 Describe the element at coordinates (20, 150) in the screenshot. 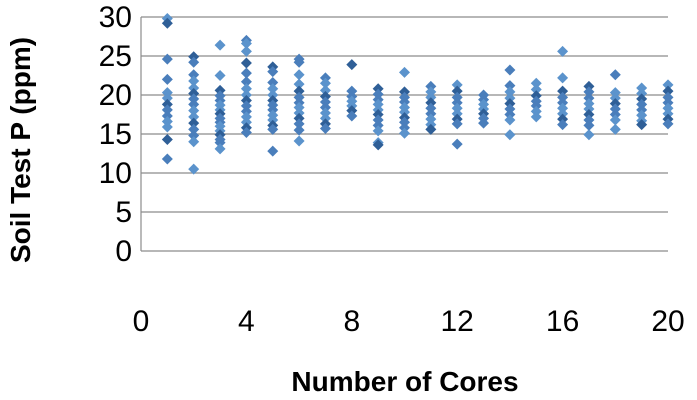

I see `y-axis-title: Soil Test P (ppm)` at that location.